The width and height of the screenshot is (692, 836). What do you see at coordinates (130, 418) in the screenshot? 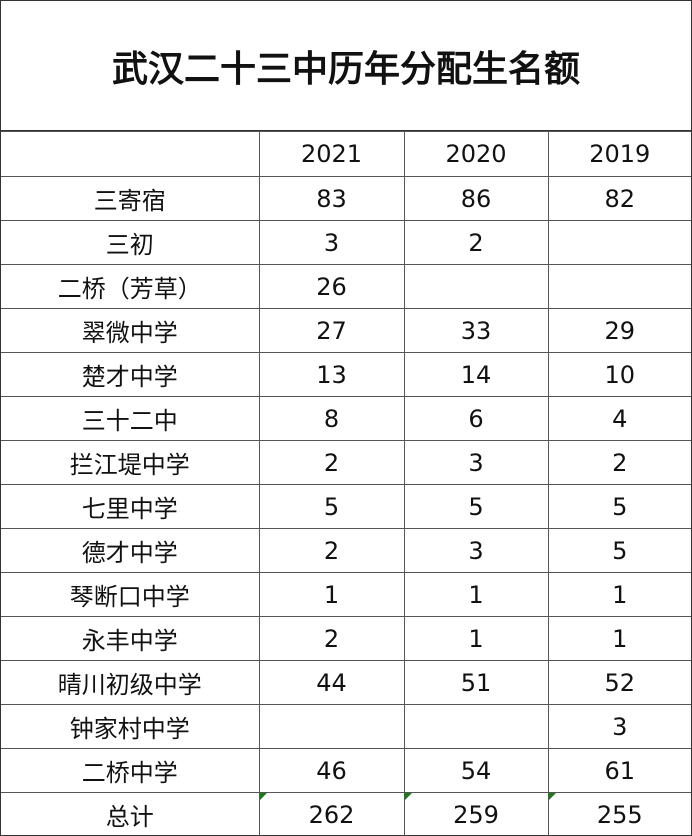
I see `row-label: 三十二中` at bounding box center [130, 418].